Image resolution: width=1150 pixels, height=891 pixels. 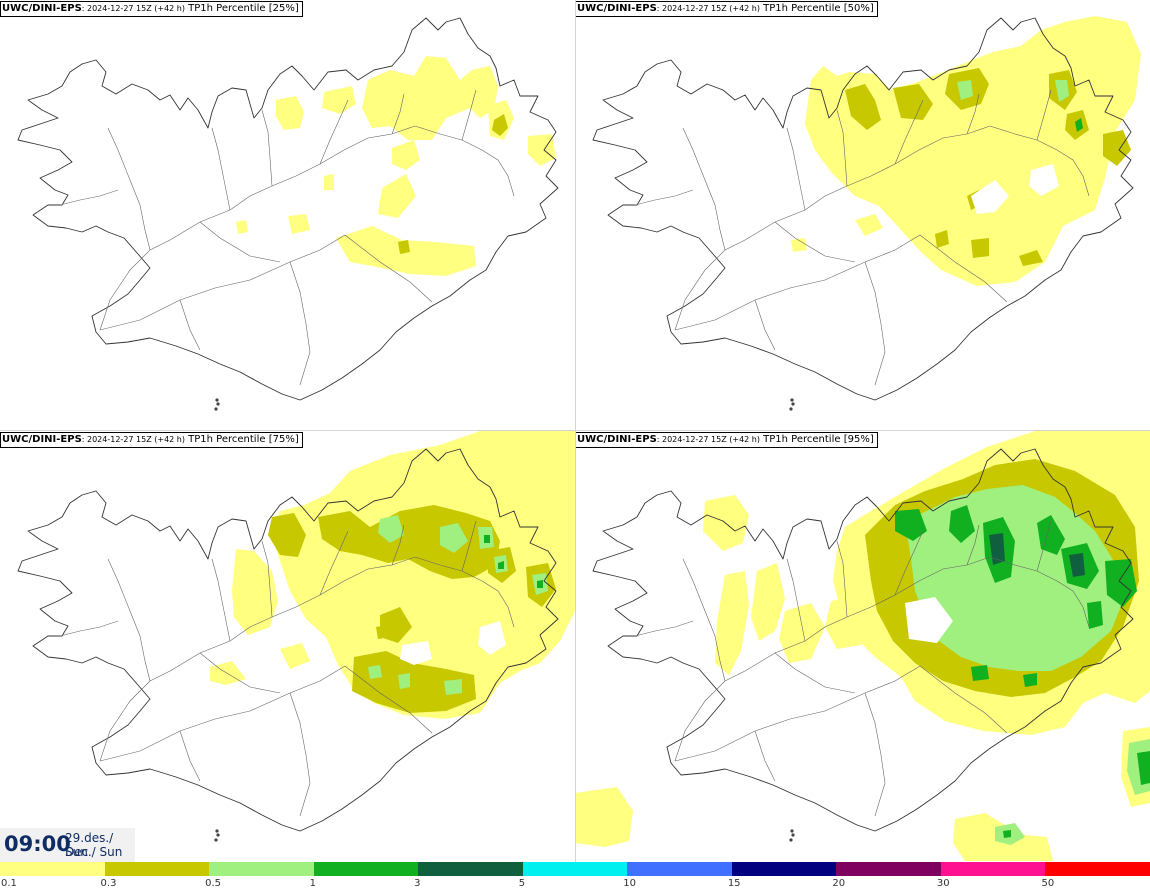 What do you see at coordinates (575, 431) in the screenshot?
I see `panel-divider-vertical` at bounding box center [575, 431].